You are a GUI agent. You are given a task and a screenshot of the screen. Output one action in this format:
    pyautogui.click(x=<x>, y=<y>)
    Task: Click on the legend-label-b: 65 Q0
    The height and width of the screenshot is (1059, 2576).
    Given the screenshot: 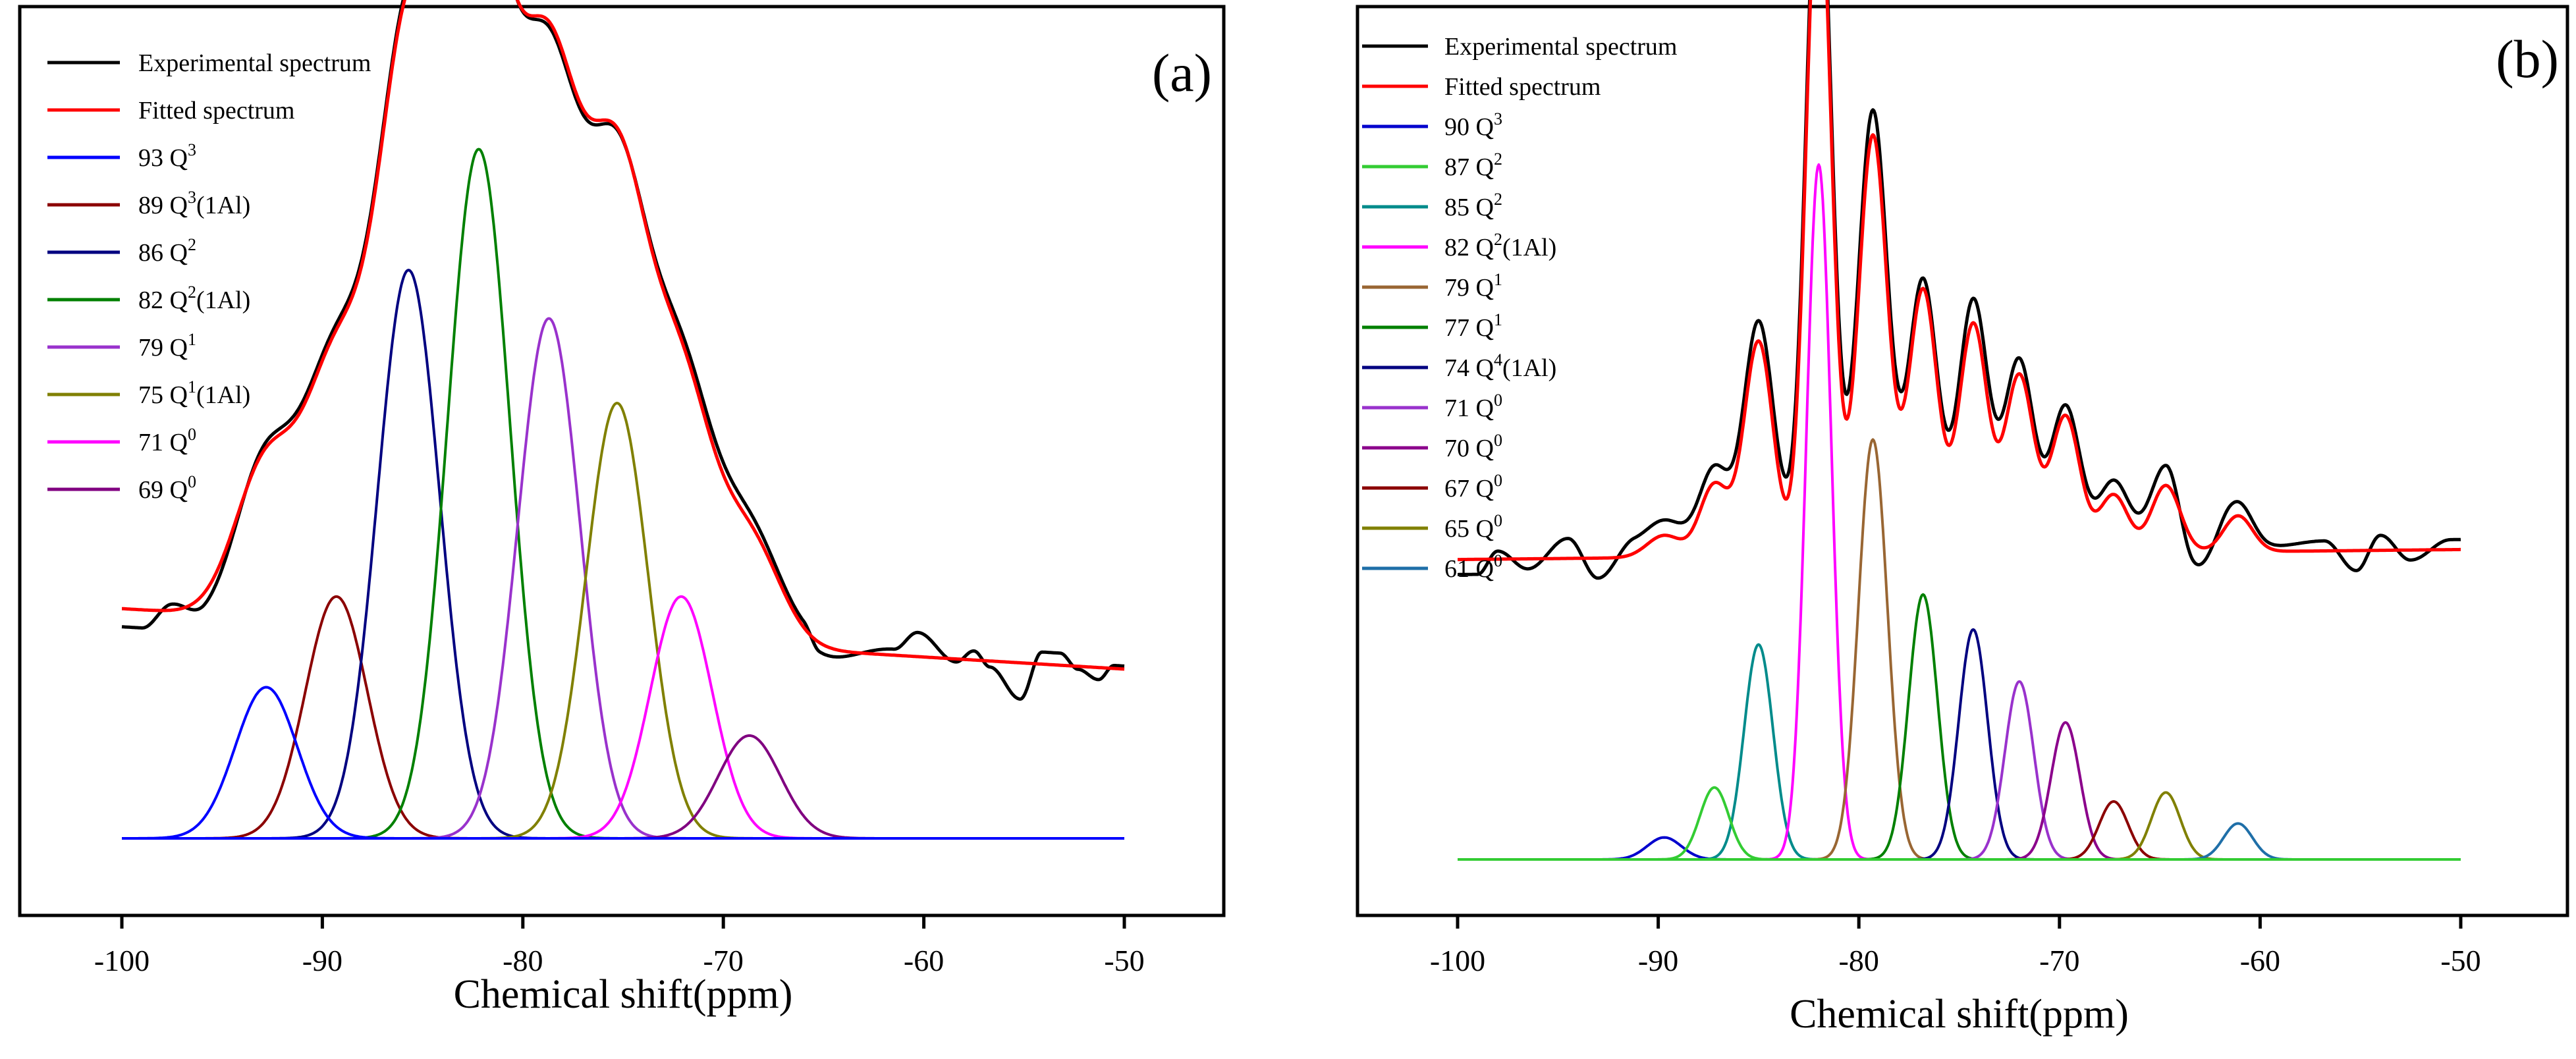 What is the action you would take?
    pyautogui.click(x=1473, y=527)
    